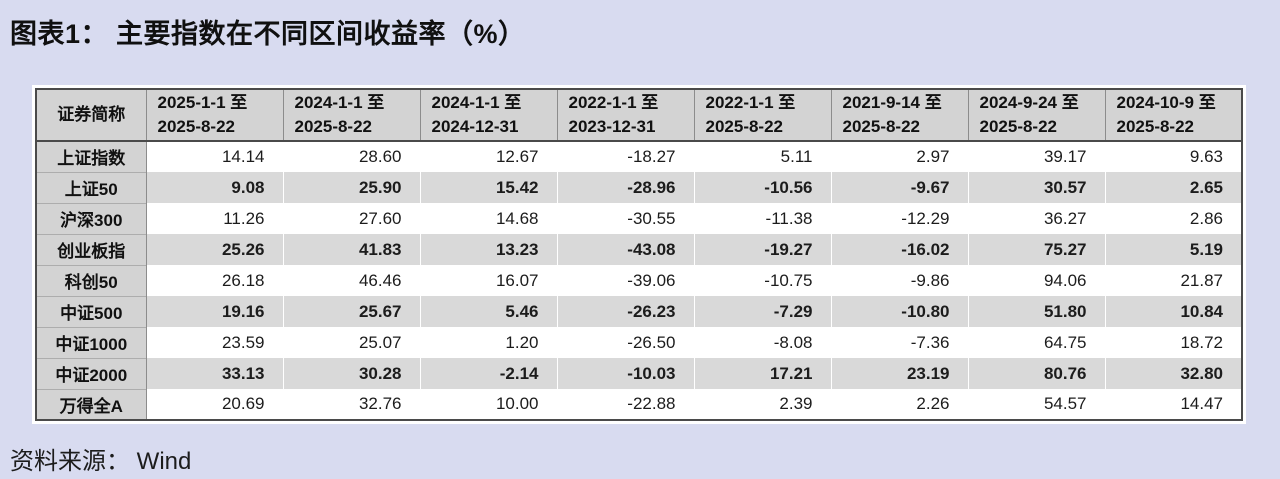  What do you see at coordinates (215, 311) in the screenshot?
I see `value-cell: 19.16` at bounding box center [215, 311].